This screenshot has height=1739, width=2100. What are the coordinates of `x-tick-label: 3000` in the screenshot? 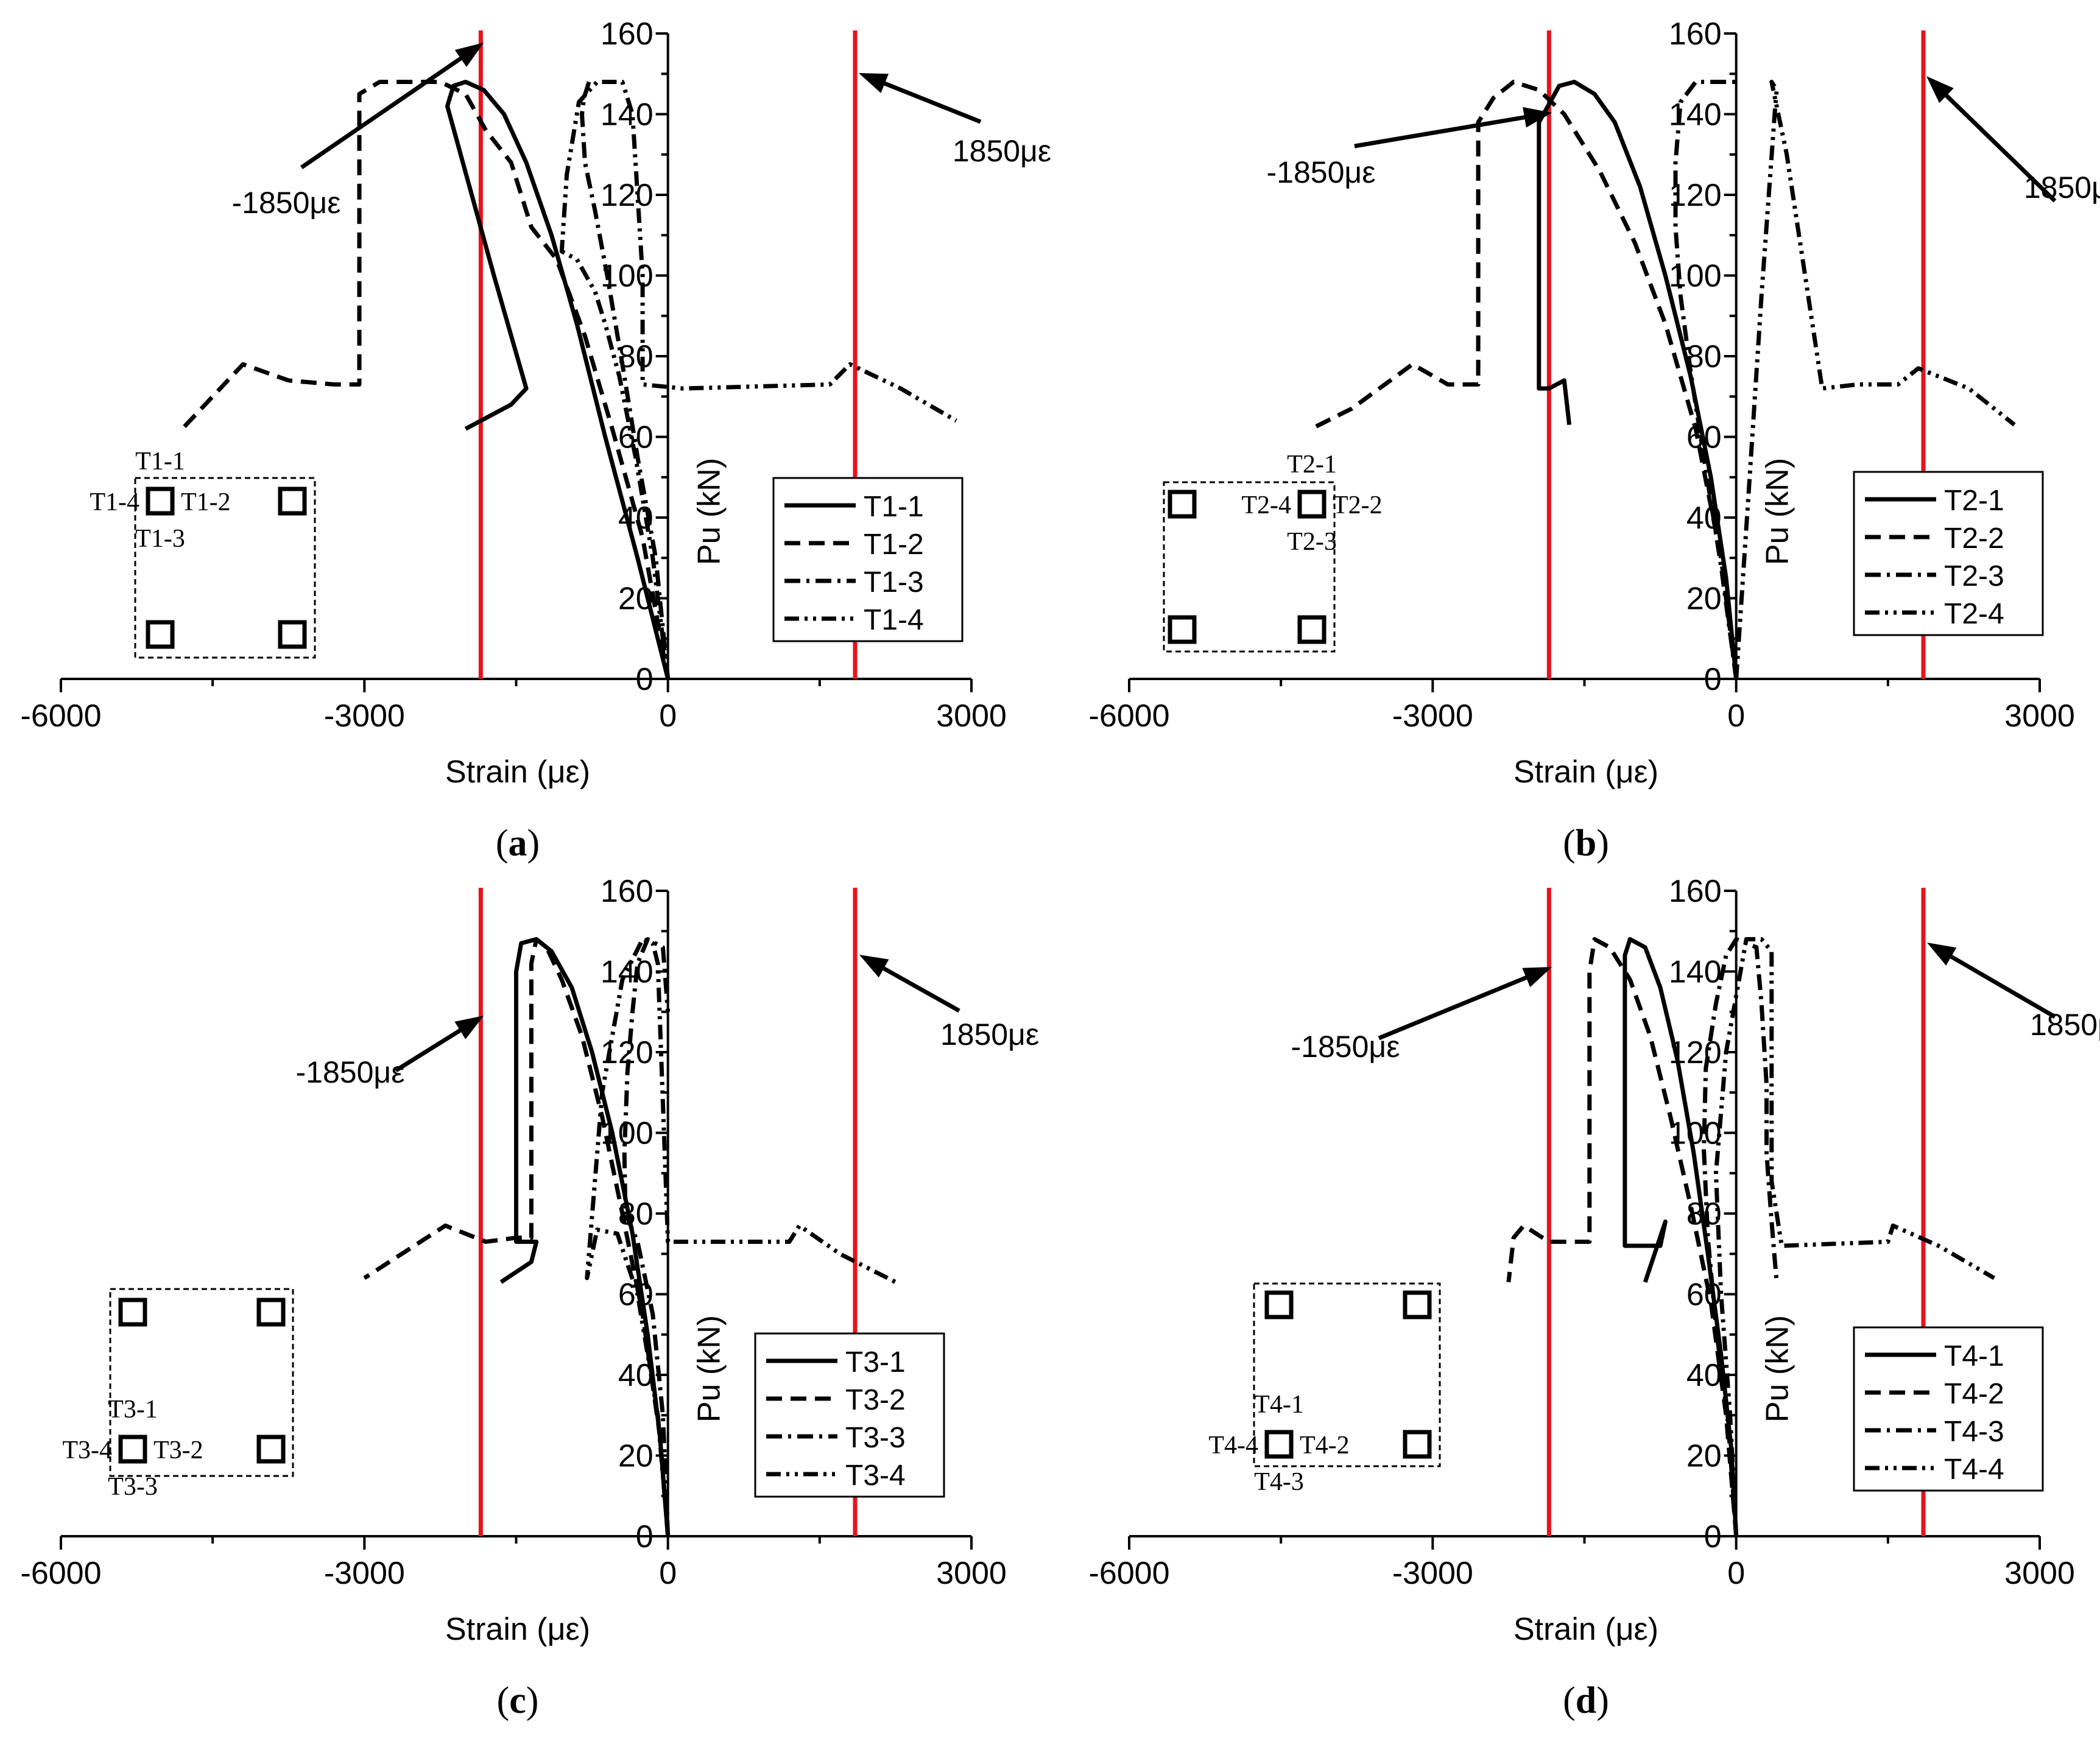 It's located at (972, 1573).